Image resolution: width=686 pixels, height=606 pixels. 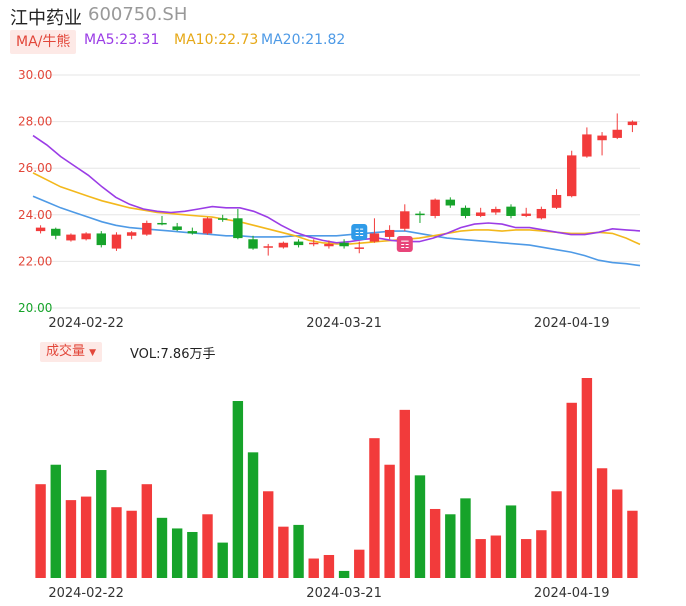 I want to click on volume-x-tick-label: 2024-02-22, so click(x=86, y=593).